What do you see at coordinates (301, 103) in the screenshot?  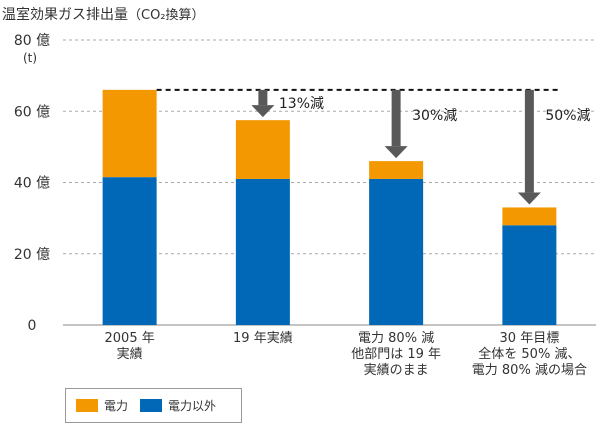 I see `reduction-label: 13%減` at bounding box center [301, 103].